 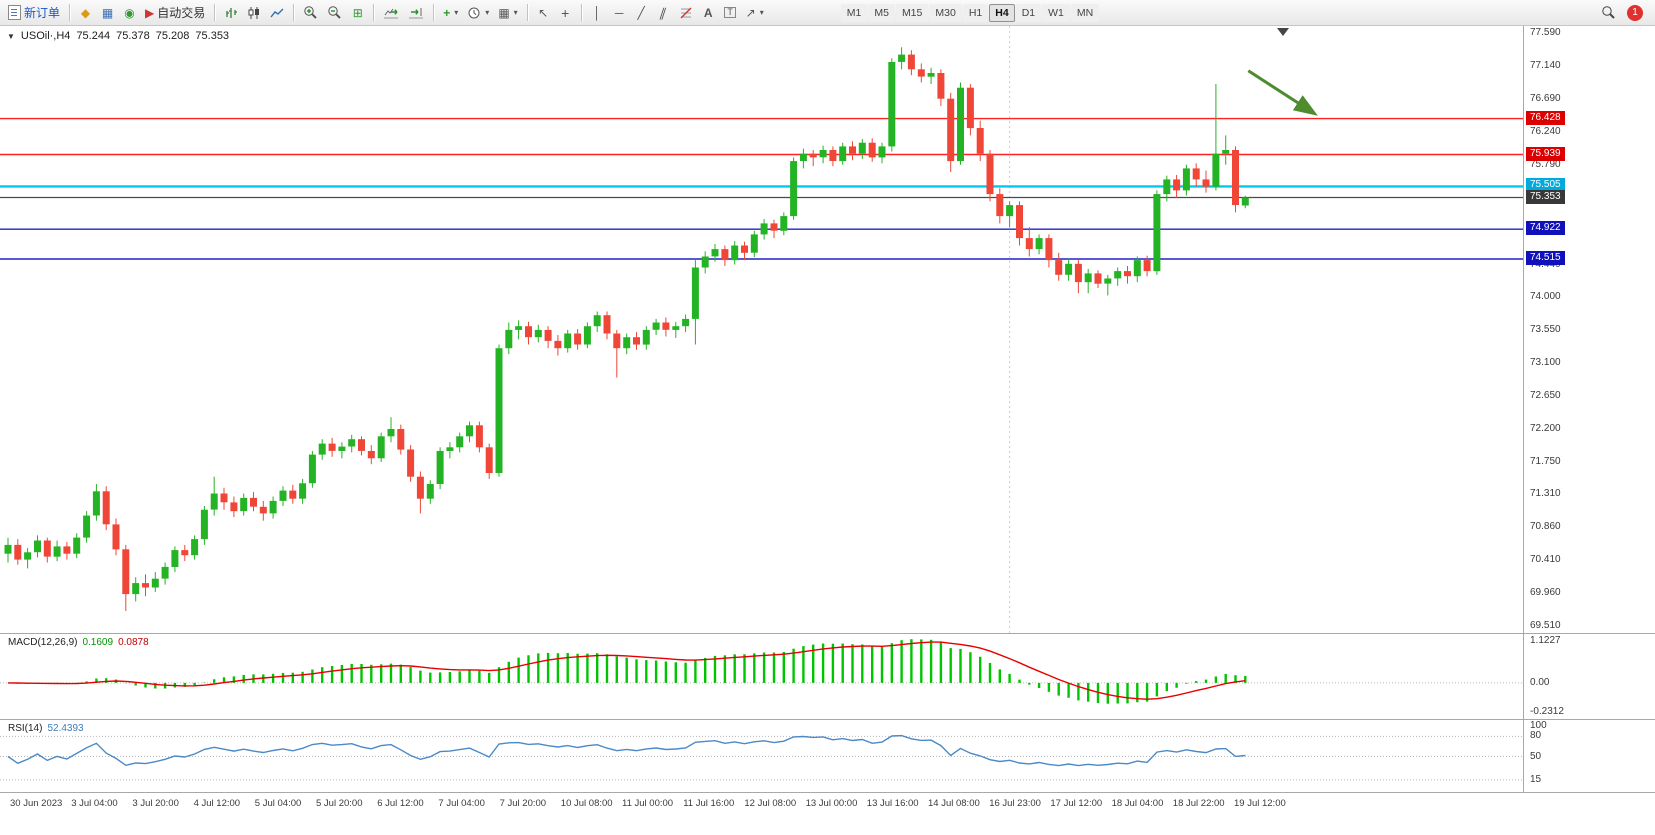 I want to click on time-axis-label: 17 Jul 12:00, so click(x=1076, y=803).